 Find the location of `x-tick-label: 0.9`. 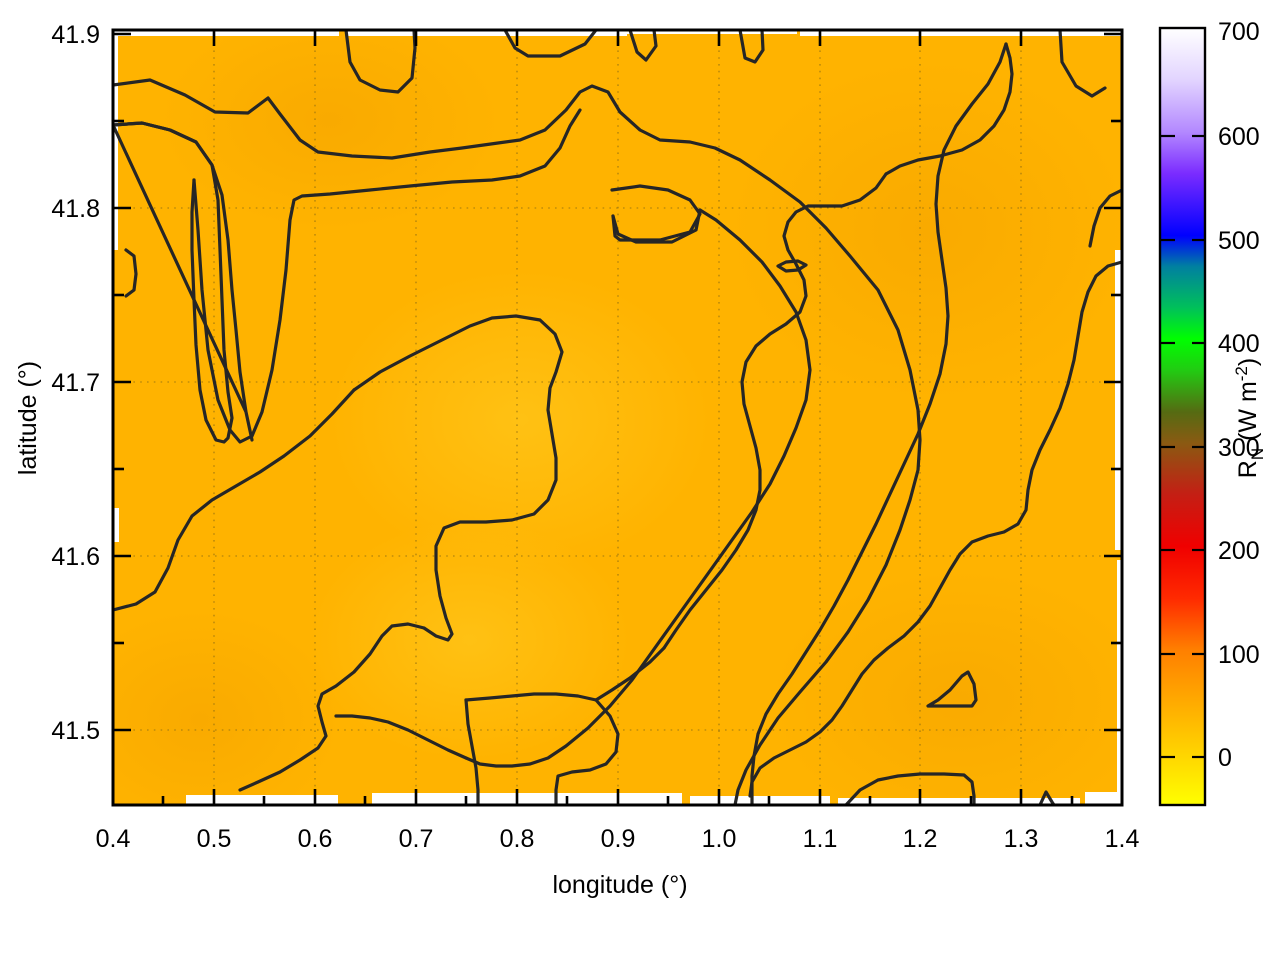

x-tick-label: 0.9 is located at coordinates (618, 839).